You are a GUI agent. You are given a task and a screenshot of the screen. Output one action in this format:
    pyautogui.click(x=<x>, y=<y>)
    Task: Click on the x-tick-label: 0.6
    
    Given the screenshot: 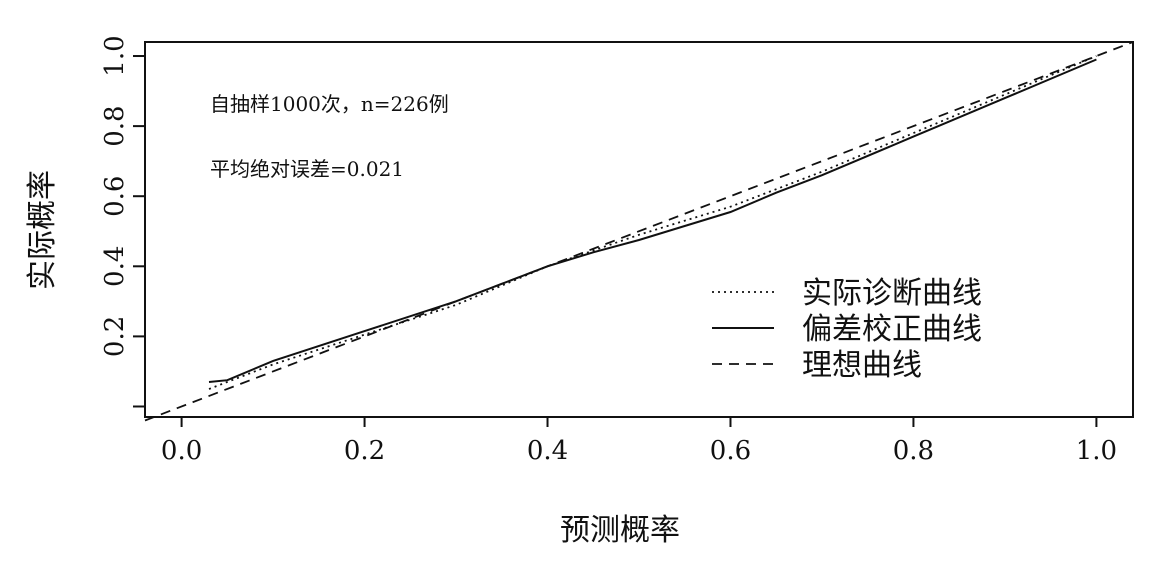 What is the action you would take?
    pyautogui.click(x=730, y=451)
    